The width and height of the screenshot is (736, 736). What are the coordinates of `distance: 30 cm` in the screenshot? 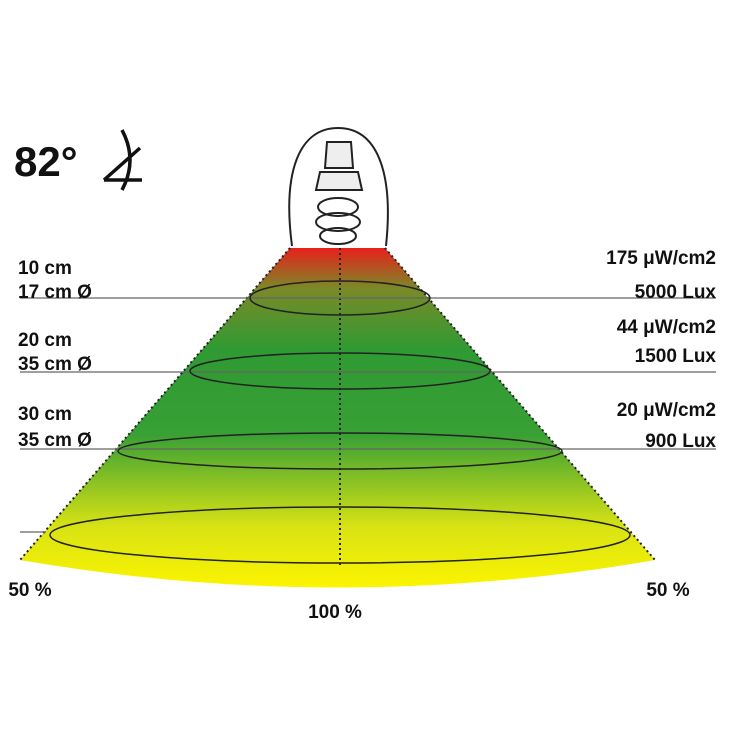 It's located at (45, 414).